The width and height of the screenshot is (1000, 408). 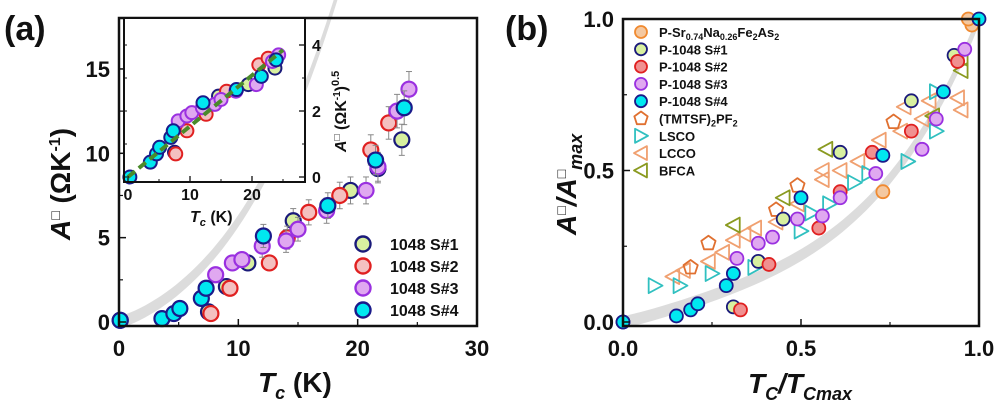 What do you see at coordinates (598, 171) in the screenshot?
I see `y-tick-label-b: 0.5` at bounding box center [598, 171].